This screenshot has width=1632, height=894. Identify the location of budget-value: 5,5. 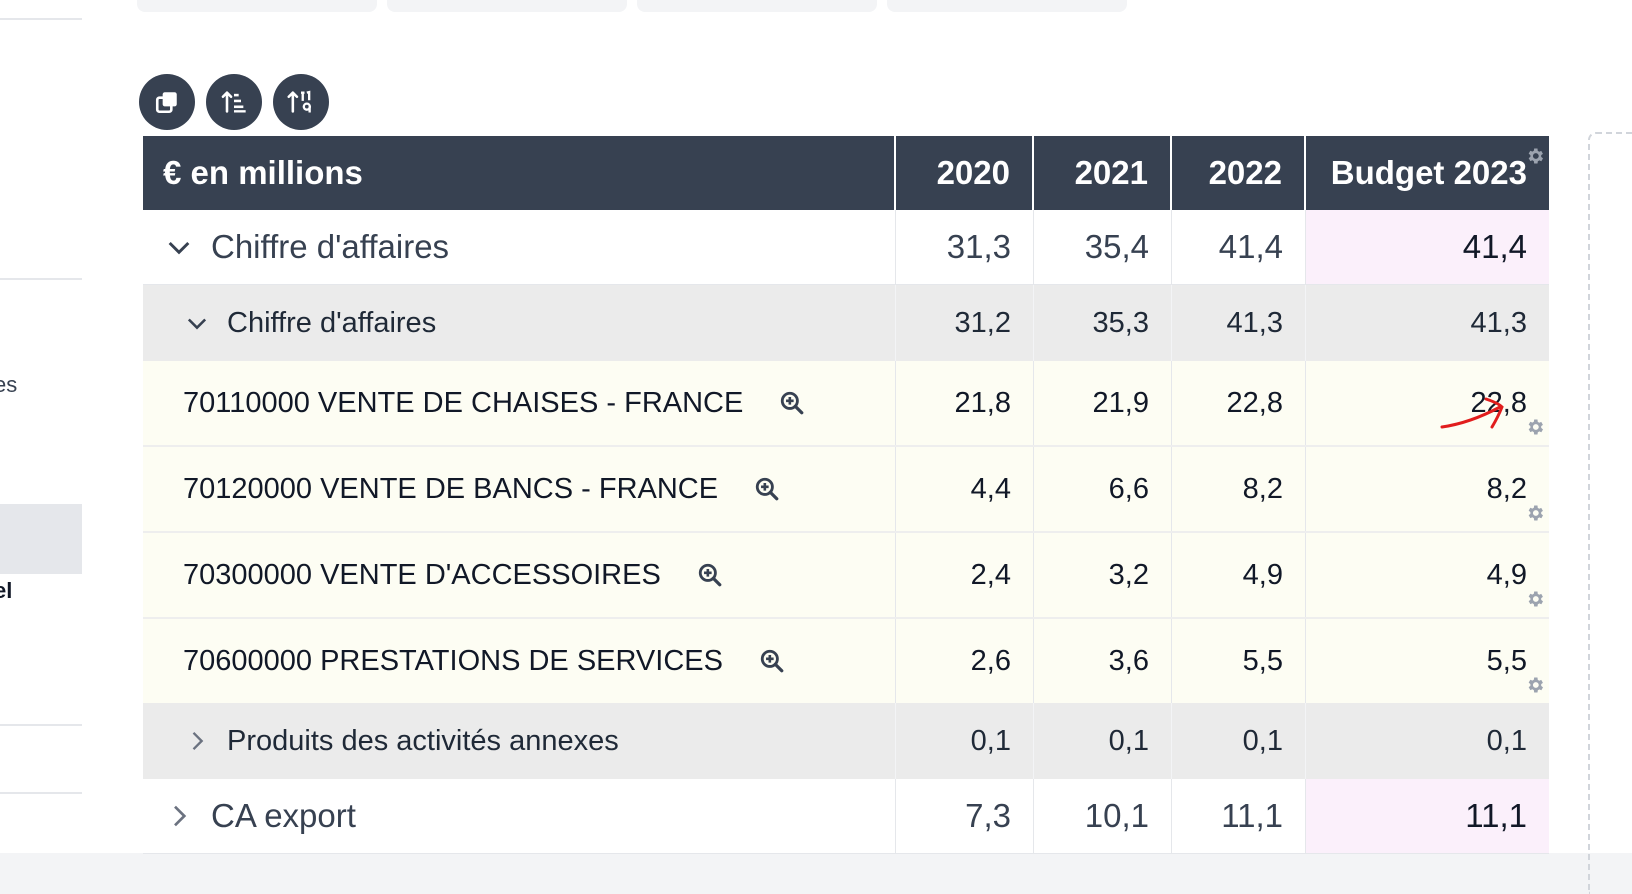
(1506, 660).